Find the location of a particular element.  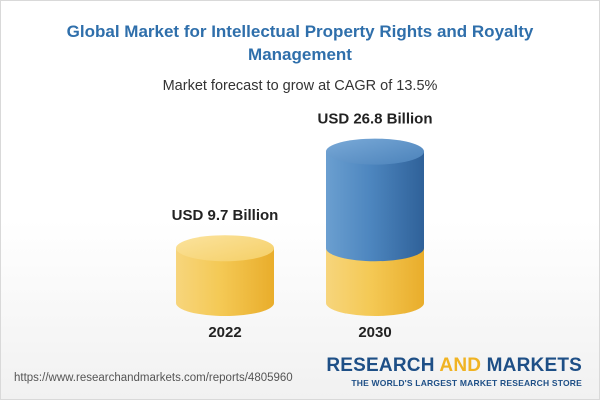

brand-name: RESEARCH AND MARKETS is located at coordinates (454, 366).